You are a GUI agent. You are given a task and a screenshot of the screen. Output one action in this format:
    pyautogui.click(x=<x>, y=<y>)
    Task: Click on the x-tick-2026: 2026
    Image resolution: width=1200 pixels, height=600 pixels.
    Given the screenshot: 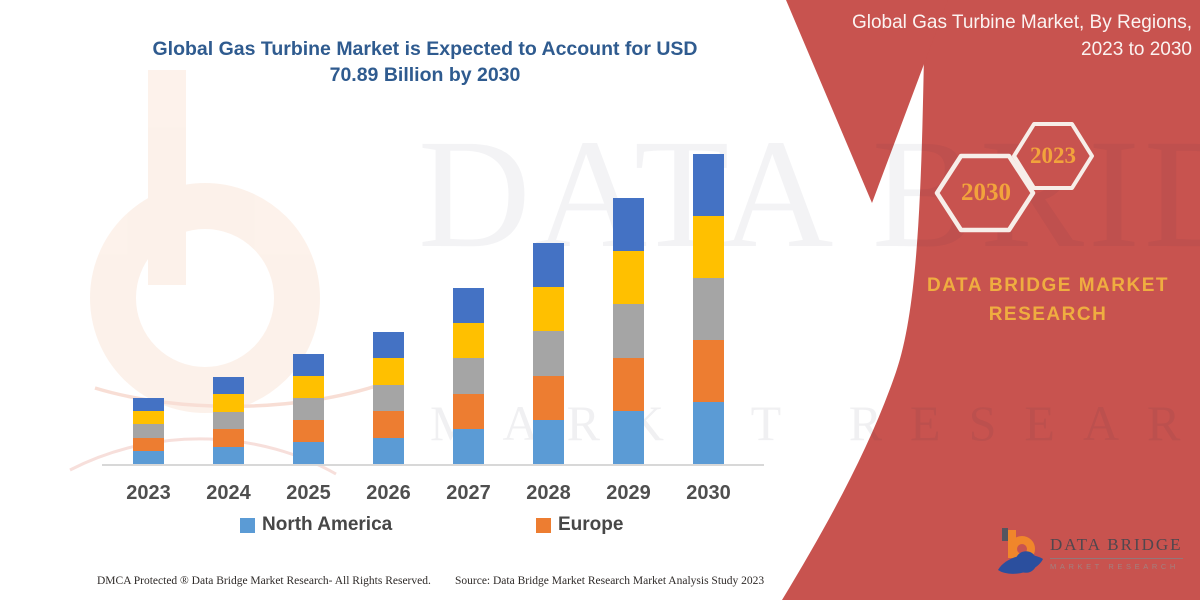 What is the action you would take?
    pyautogui.click(x=388, y=493)
    